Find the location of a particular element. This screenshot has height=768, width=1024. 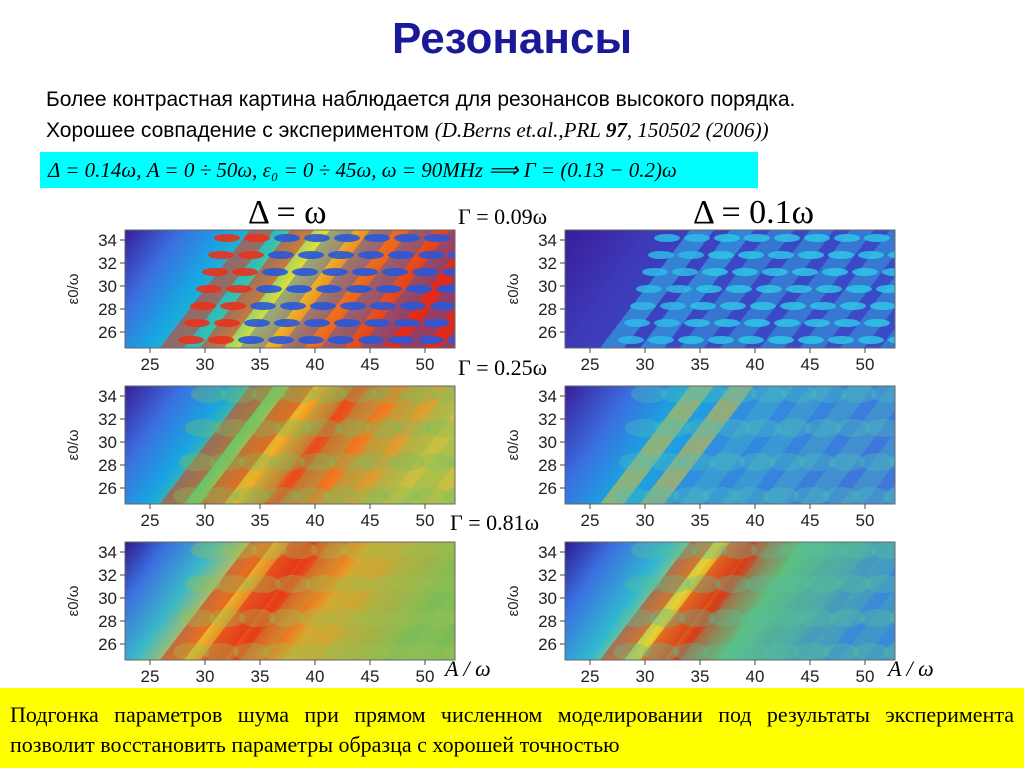

reference-open: (D.Berns et.al.,PRL is located at coordinates (520, 130).